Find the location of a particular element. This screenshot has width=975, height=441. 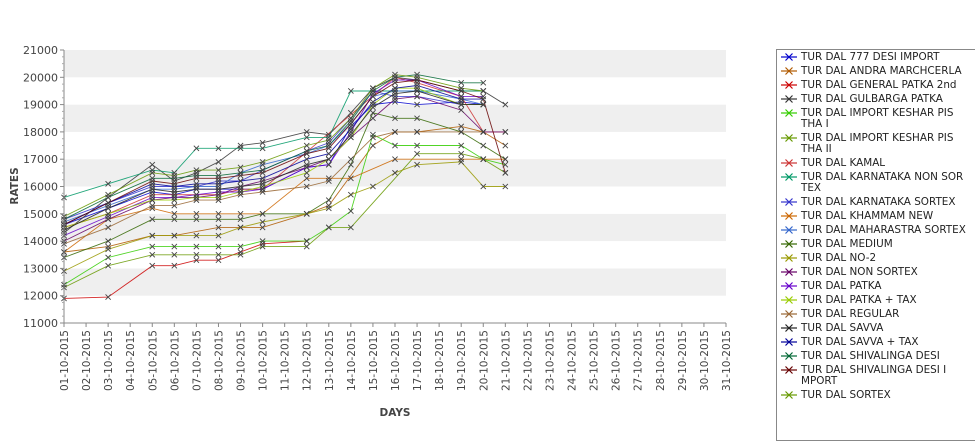

legend-item: TUR DAL SHIVALINGA DESI I MPORT is located at coordinates (876, 375).